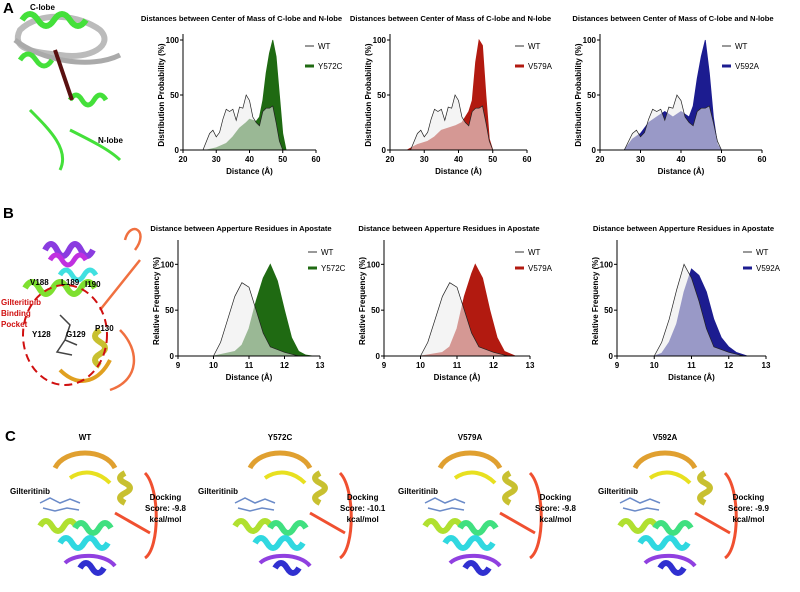  What do you see at coordinates (8, 213) in the screenshot?
I see `panel-letter-b: B` at bounding box center [8, 213].